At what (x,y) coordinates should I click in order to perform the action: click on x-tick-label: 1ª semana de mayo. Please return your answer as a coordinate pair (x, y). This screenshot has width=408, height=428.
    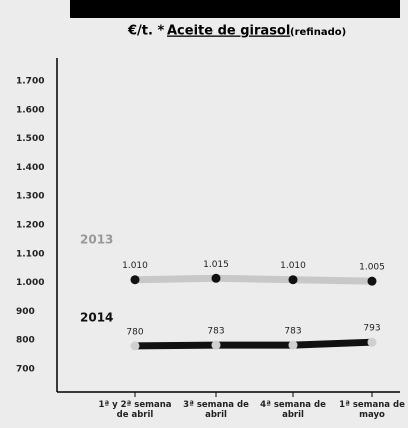
    Looking at the image, I should click on (372, 410).